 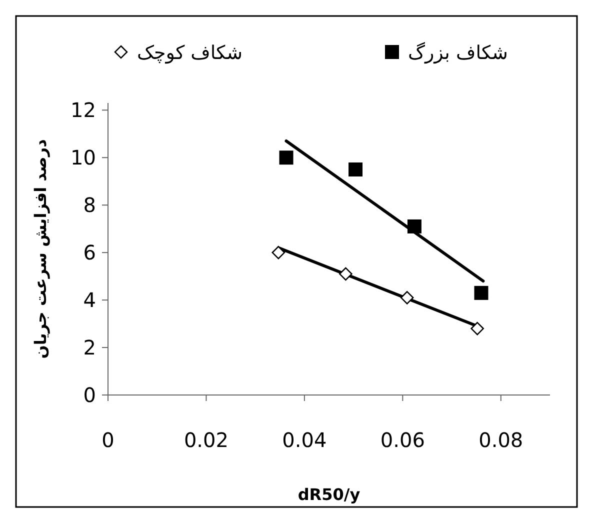 What do you see at coordinates (190, 53) in the screenshot?
I see `legend-label: شکاف کوچک` at bounding box center [190, 53].